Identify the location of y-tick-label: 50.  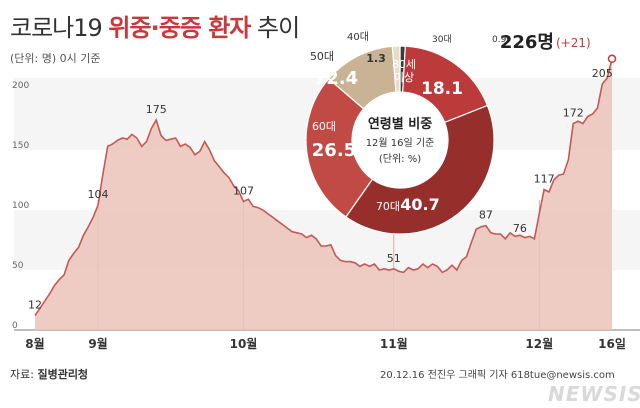
(18, 266).